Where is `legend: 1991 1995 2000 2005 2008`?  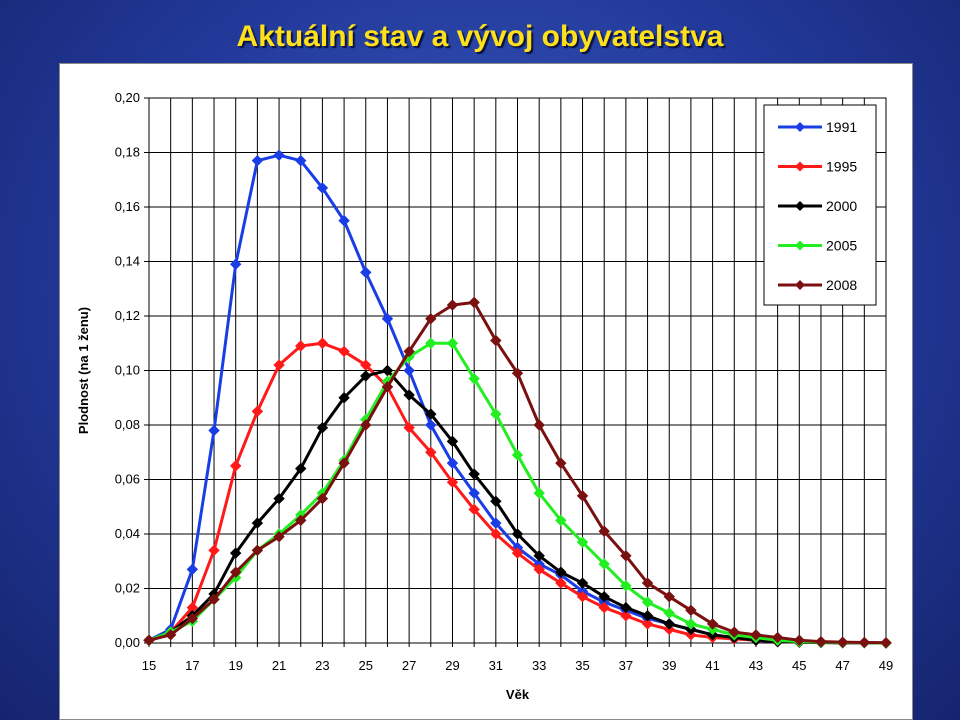
legend: 1991 1995 2000 2005 2008 is located at coordinates (820, 205).